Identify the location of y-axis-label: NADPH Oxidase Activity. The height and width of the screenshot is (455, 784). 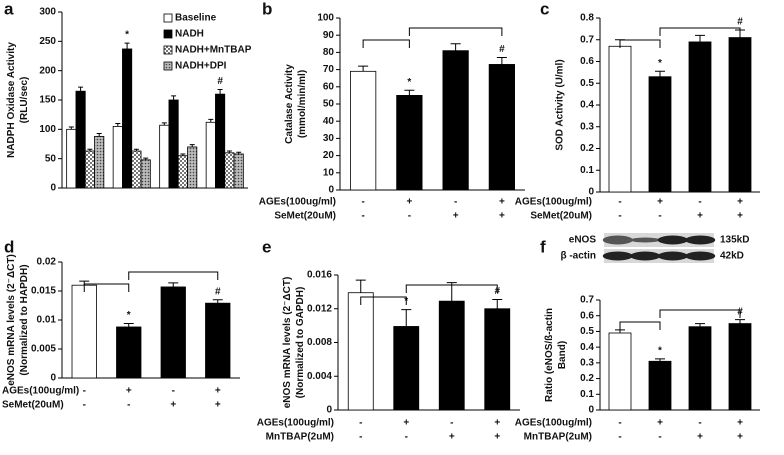
(11, 100).